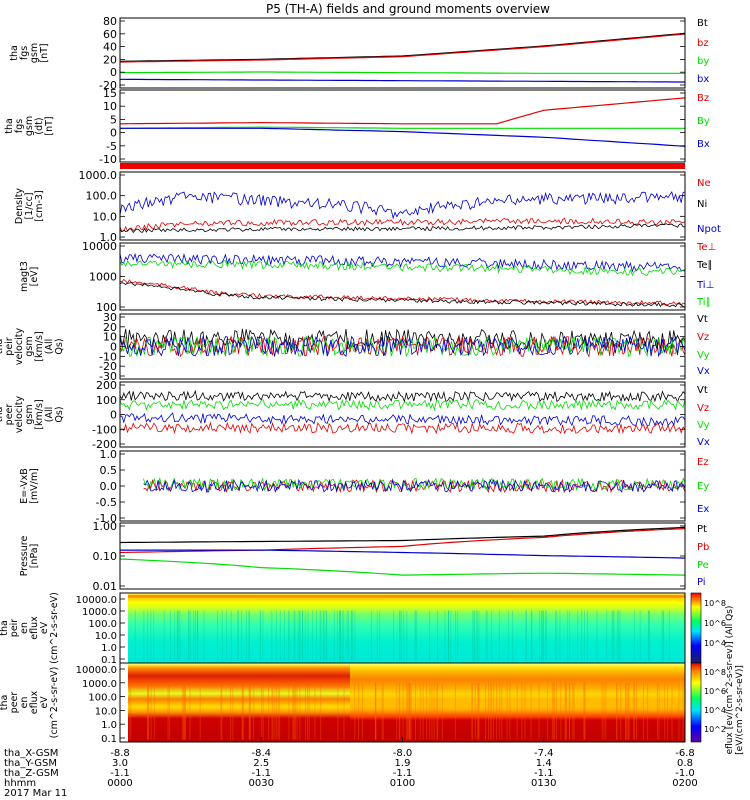  Describe the element at coordinates (29, 486) in the screenshot. I see `y-axis-label: E=-VxB [mV/m]` at that location.